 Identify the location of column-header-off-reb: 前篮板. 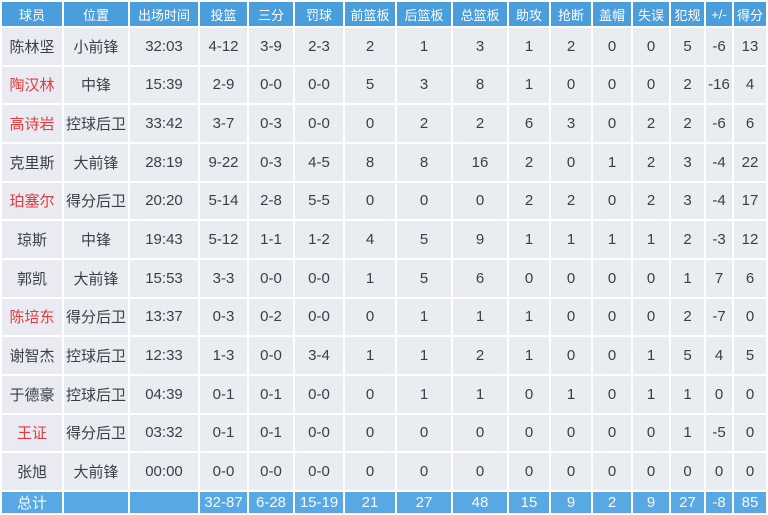
(370, 14).